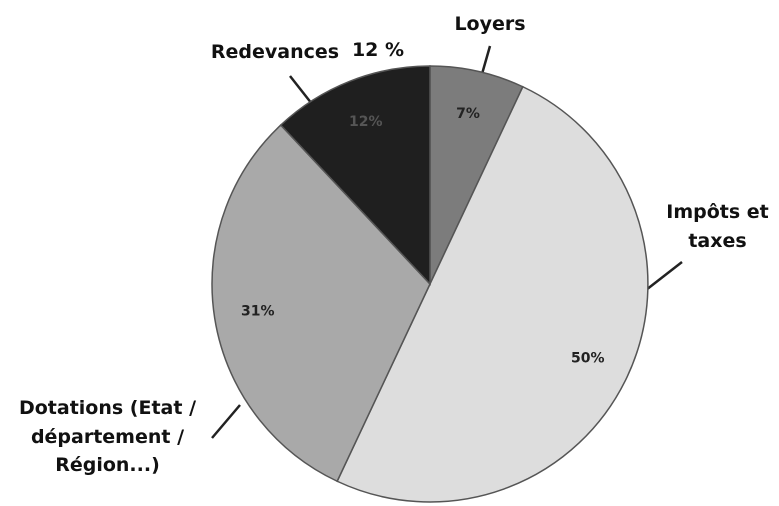 This screenshot has width=779, height=506. I want to click on value-label: 7%, so click(468, 114).